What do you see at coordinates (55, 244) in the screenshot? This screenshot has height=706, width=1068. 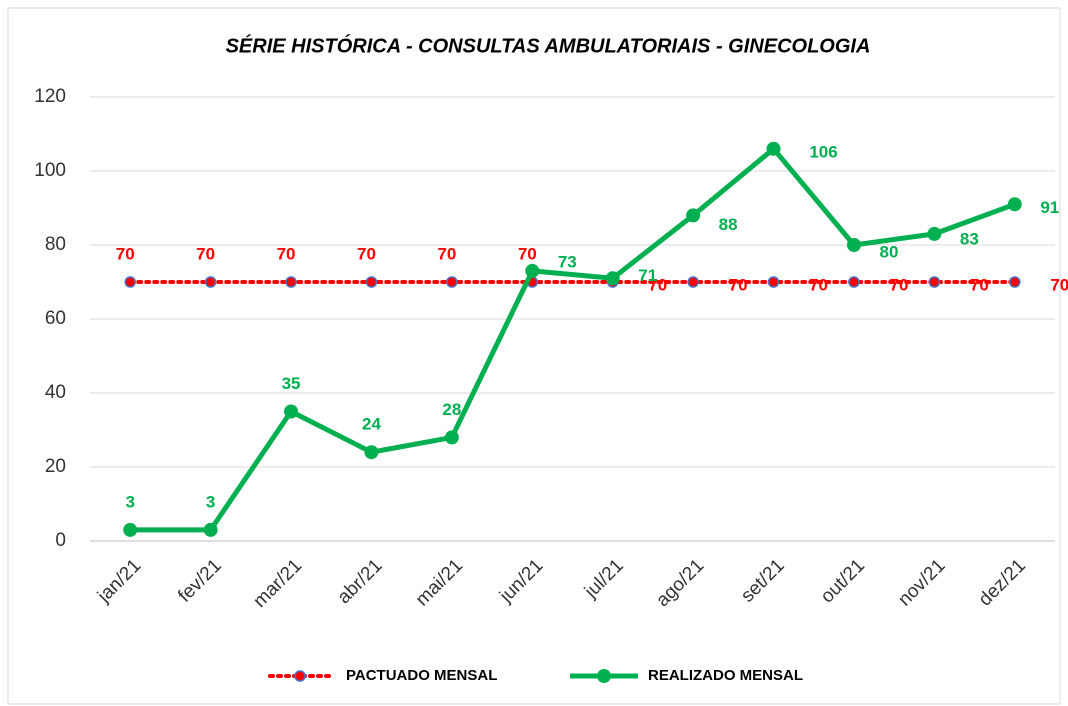 I see `y-tick-label: 80` at bounding box center [55, 244].